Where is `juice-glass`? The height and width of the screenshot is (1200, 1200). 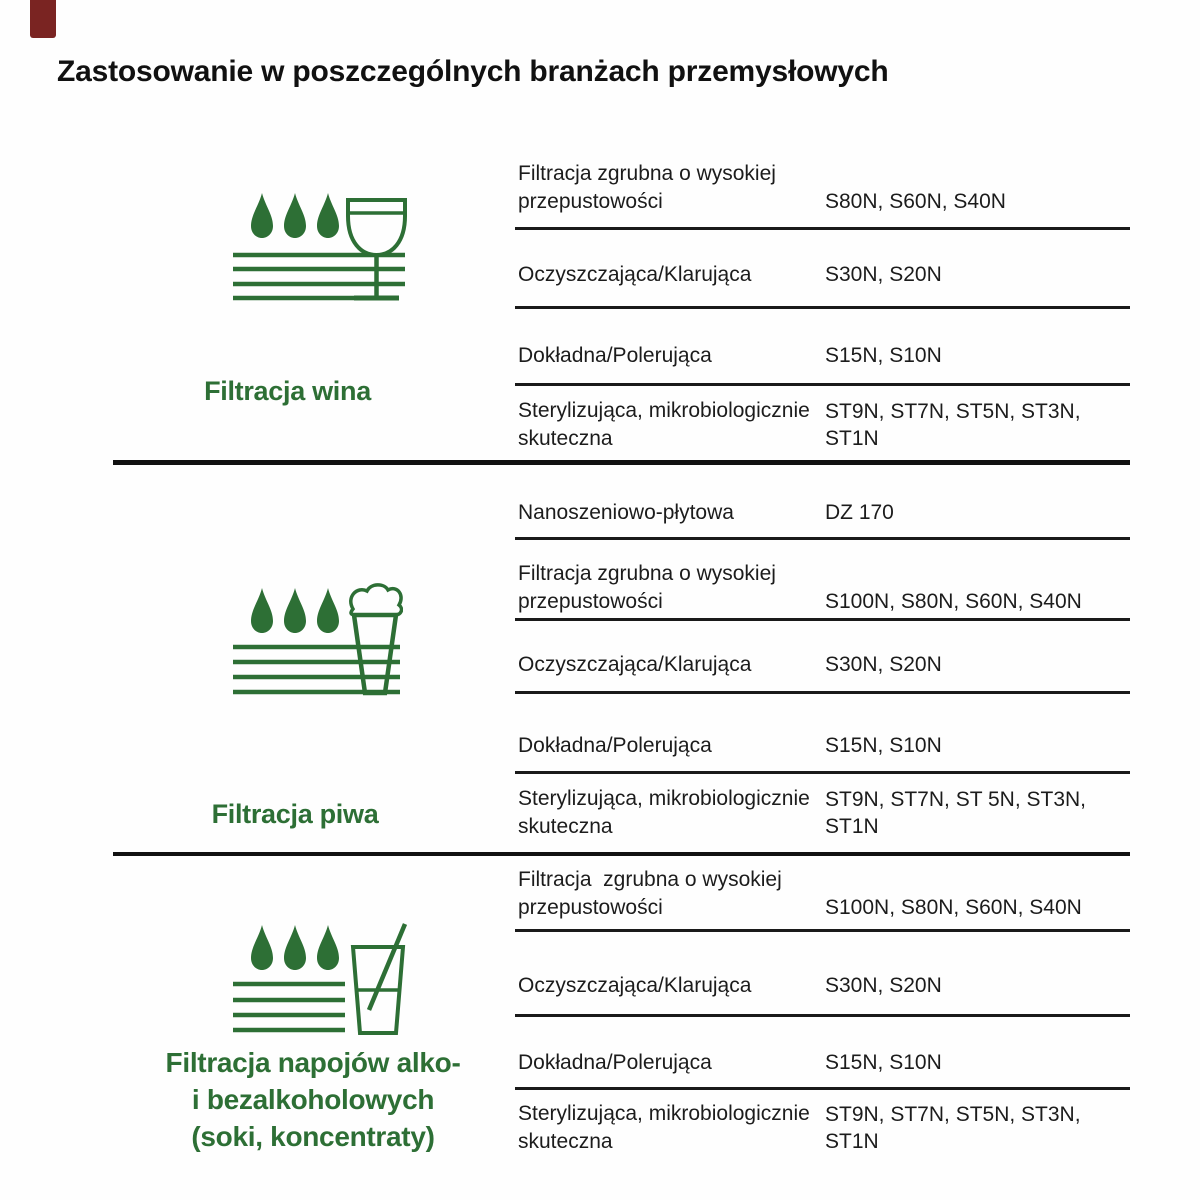 juice-glass is located at coordinates (379, 979).